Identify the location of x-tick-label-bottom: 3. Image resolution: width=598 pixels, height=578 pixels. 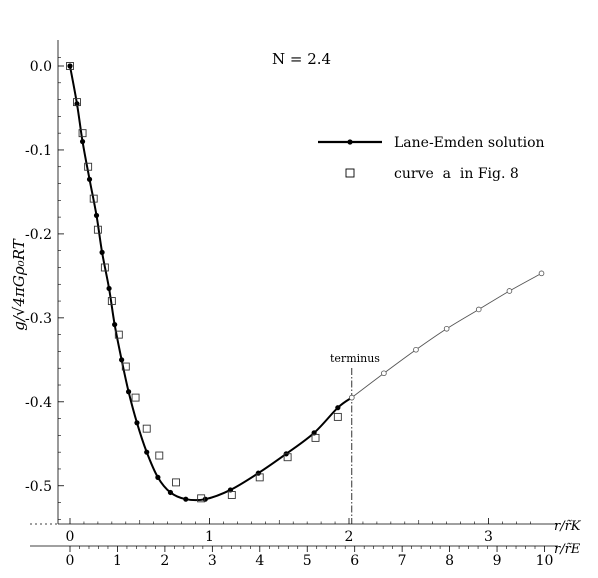
(212, 561).